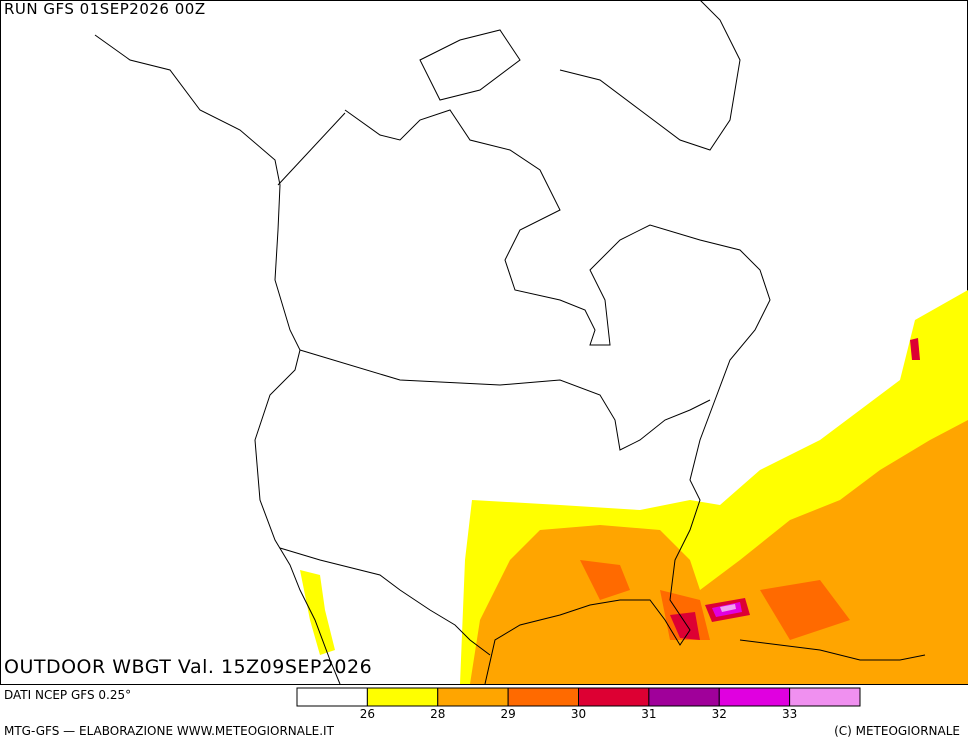  What do you see at coordinates (648, 714) in the screenshot?
I see `legend-tick-label: 31` at bounding box center [648, 714].